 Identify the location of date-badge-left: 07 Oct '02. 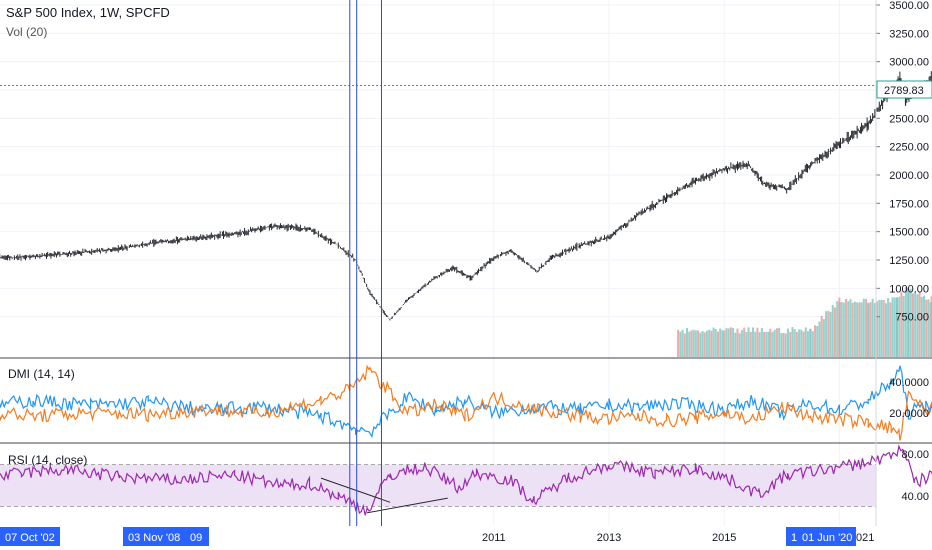
(30, 536).